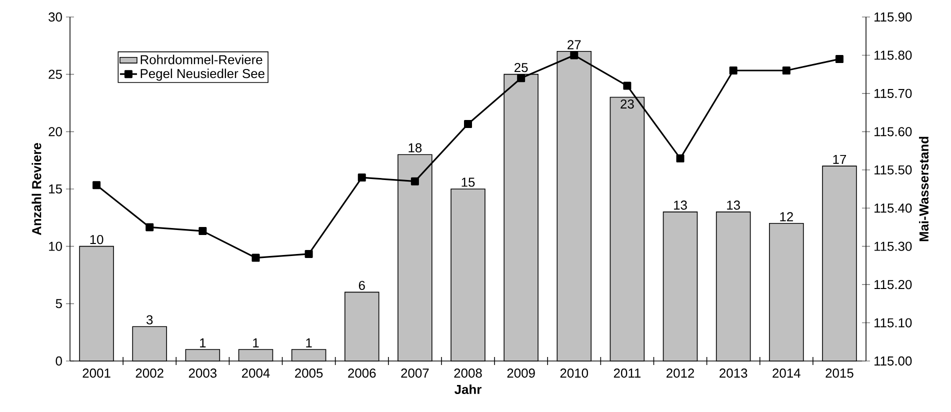 This screenshot has width=951, height=412. I want to click on y-tick-label: 30, so click(55, 17).